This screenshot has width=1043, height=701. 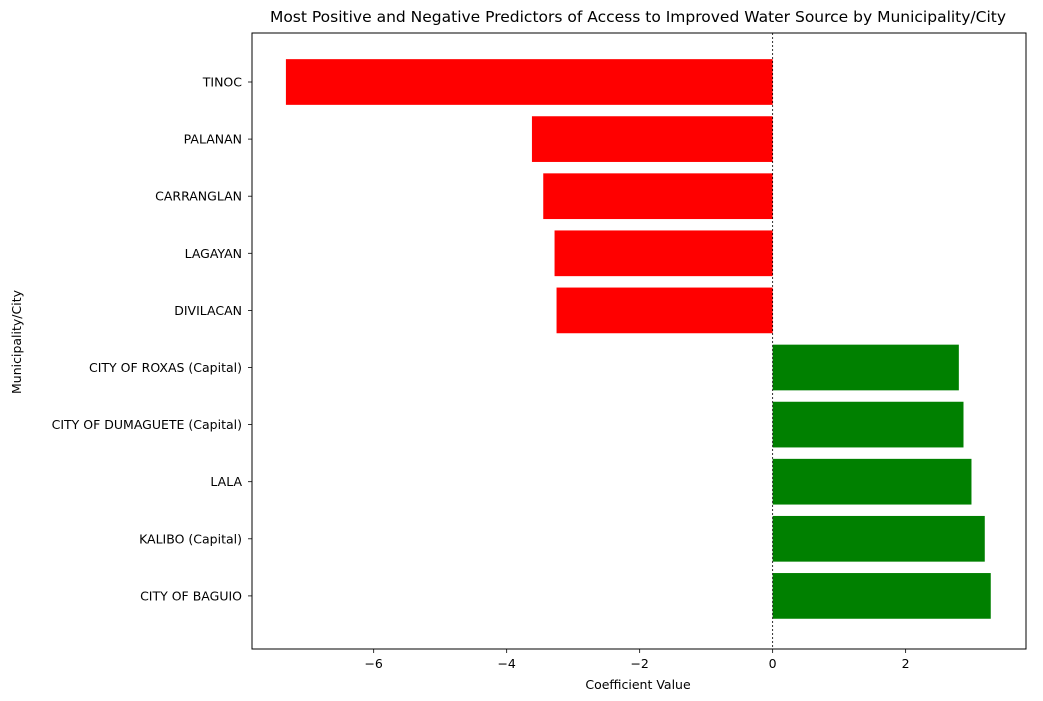 What do you see at coordinates (638, 684) in the screenshot?
I see `x-axis-label: Coefficient Value` at bounding box center [638, 684].